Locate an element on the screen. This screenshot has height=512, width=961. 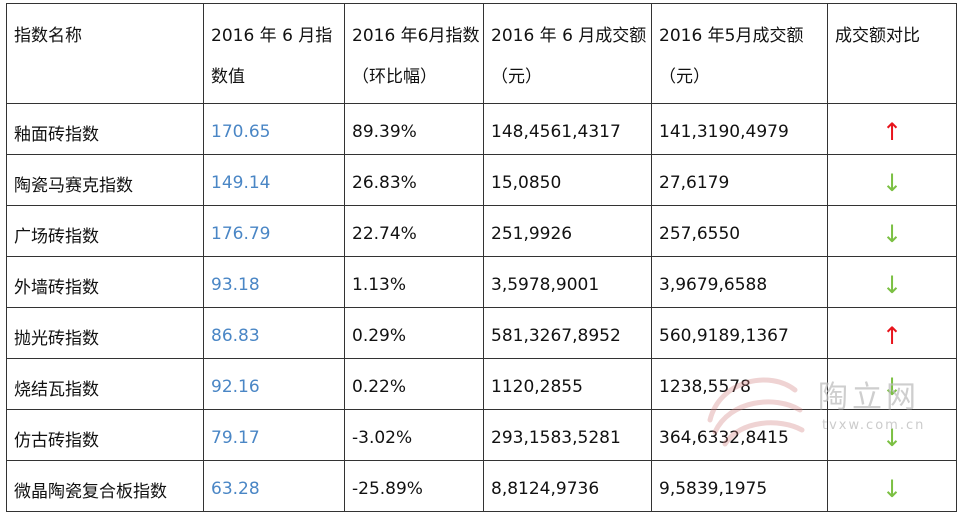
table-row: 广场砖指数 176.79 22.74% 251,9926 257,6550 ↓ is located at coordinates (481, 231).